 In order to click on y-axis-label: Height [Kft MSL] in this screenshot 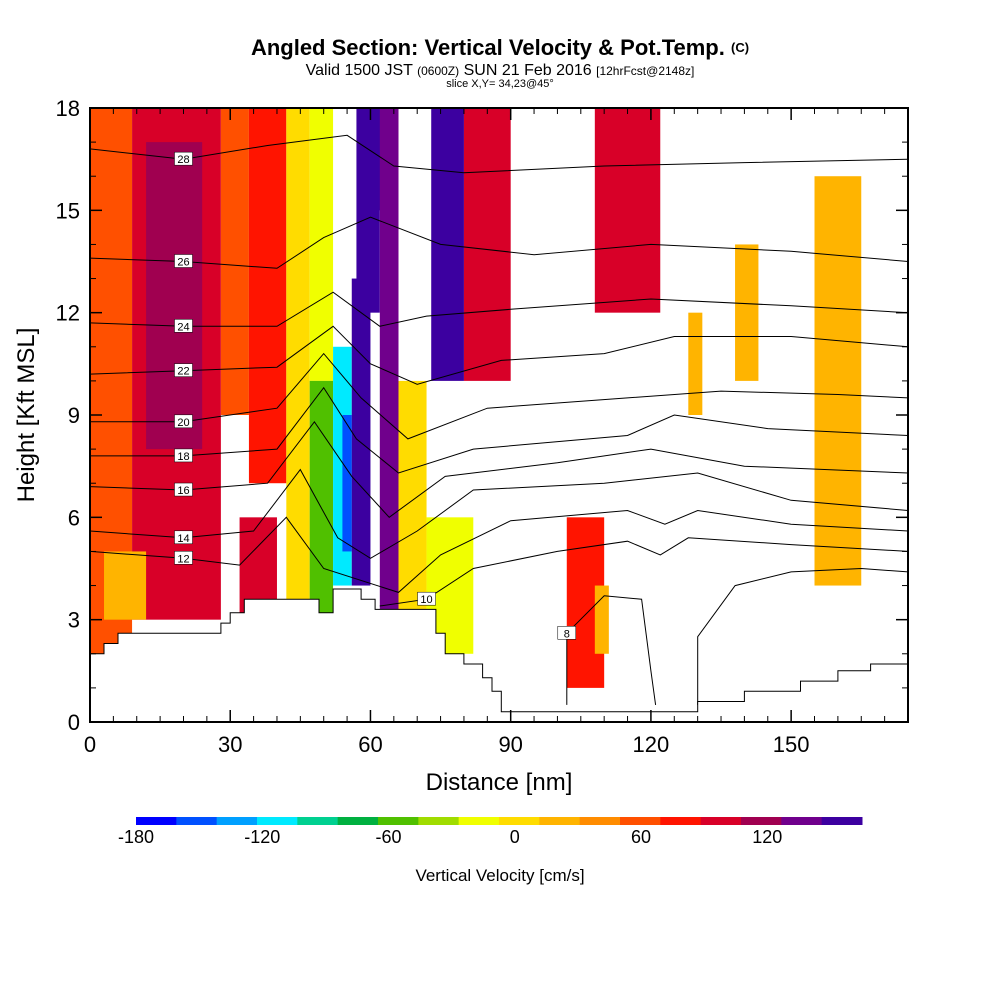, I will do `click(26, 415)`.